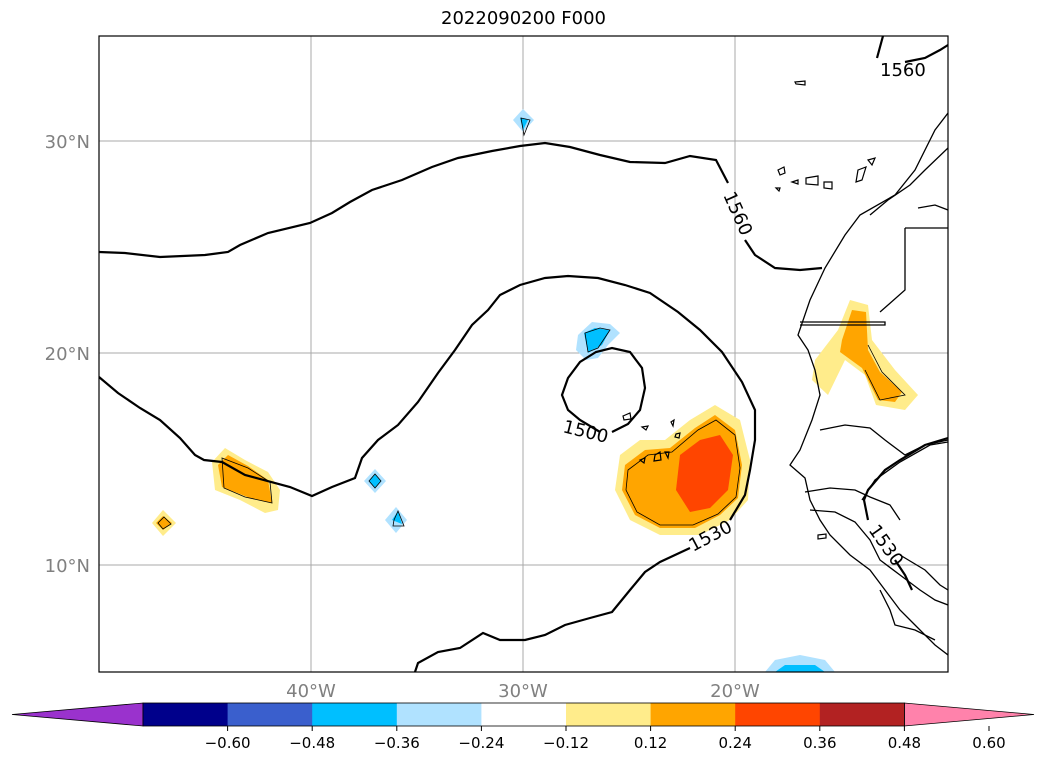 The image size is (1047, 765). I want to click on colorbar-tick-label: −0.60, so click(228, 743).